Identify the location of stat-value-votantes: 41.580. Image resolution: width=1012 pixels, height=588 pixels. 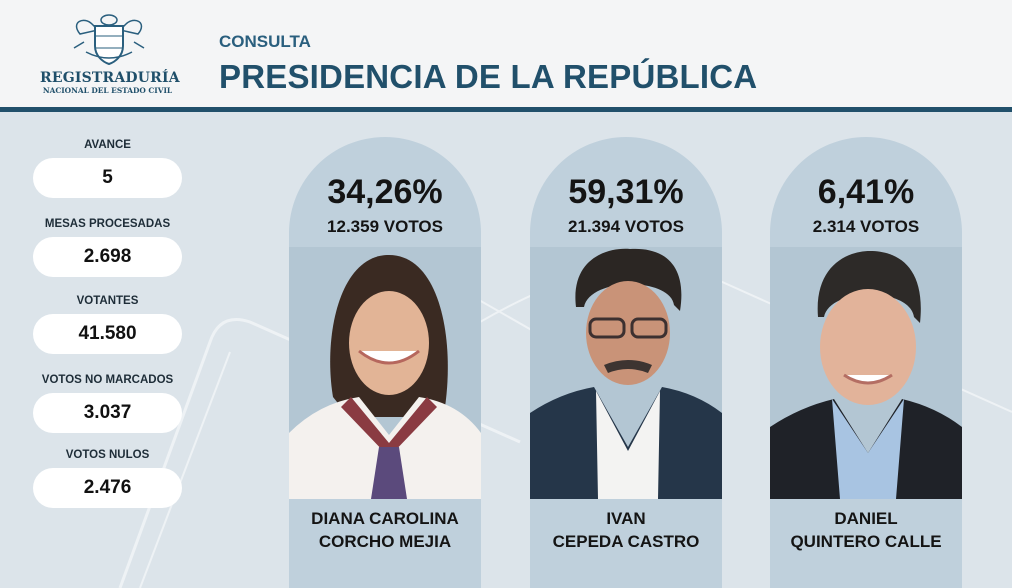
(107, 334).